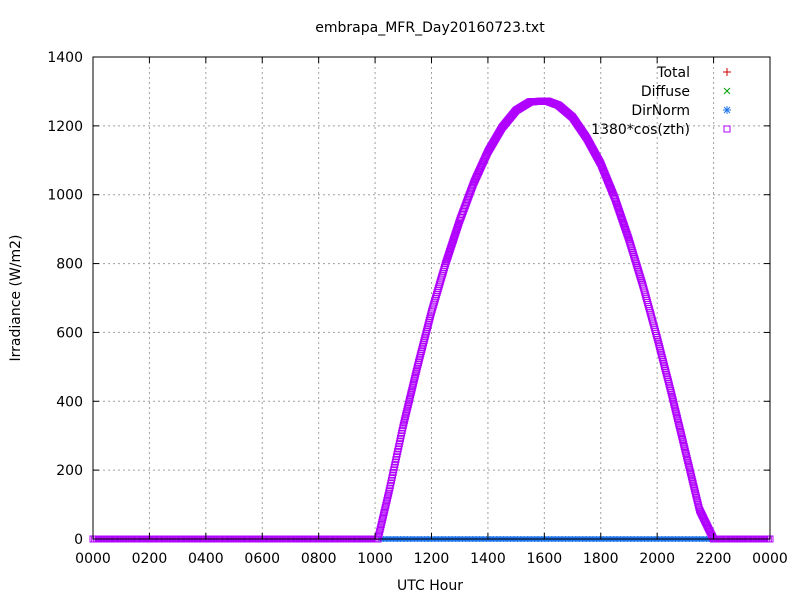  I want to click on x-axis-label: UTC Hour, so click(430, 586).